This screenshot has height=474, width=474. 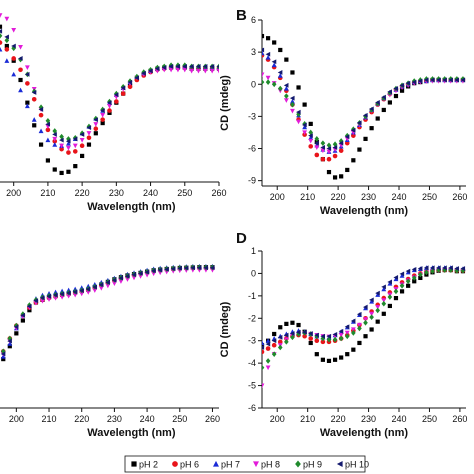 I want to click on x-axis-title: Wavelength (nm), so click(x=131, y=207).